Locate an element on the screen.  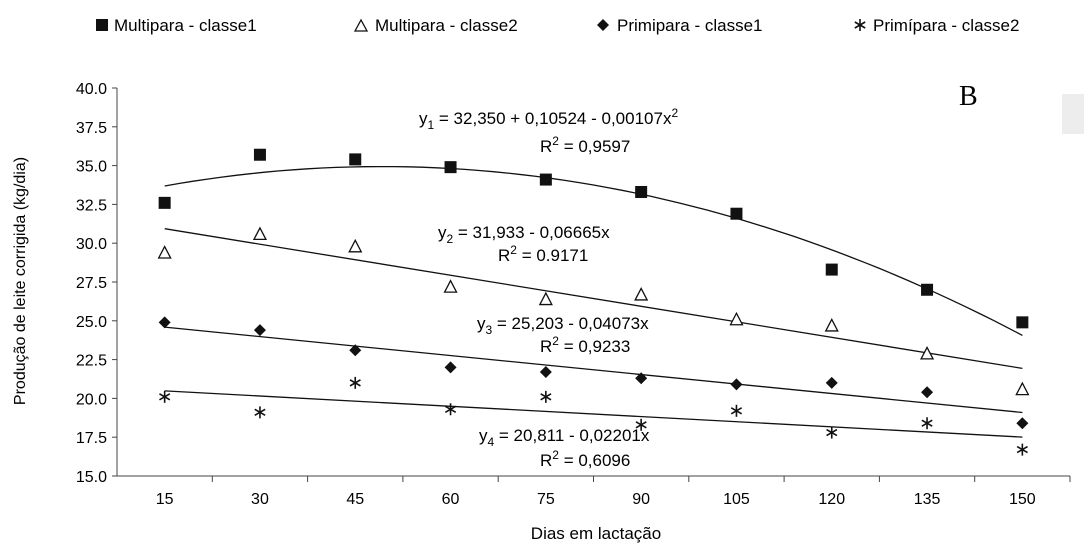
x-tick-label: 75 is located at coordinates (546, 499).